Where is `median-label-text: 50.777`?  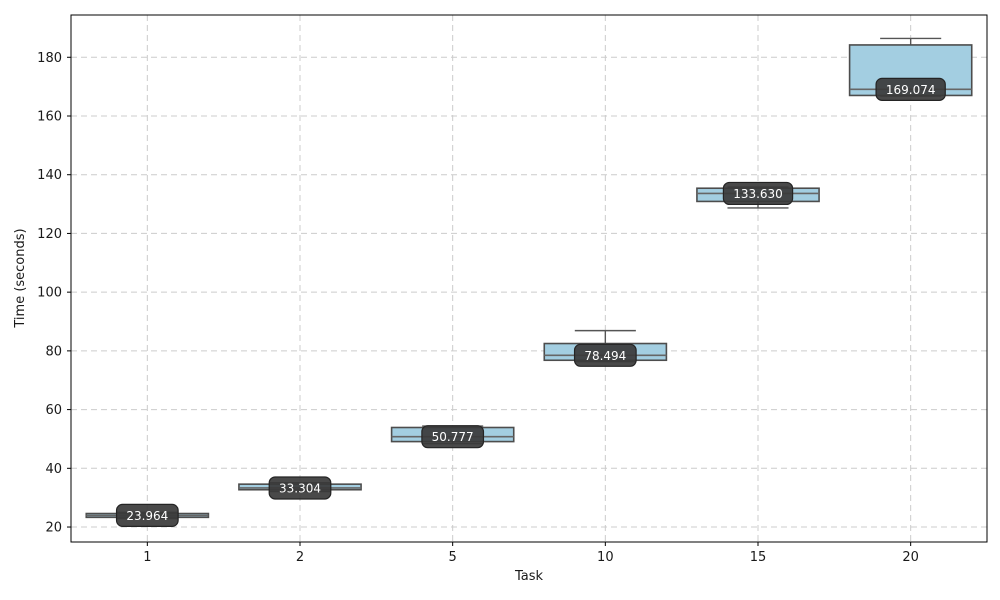
median-label-text: 50.777 is located at coordinates (453, 437).